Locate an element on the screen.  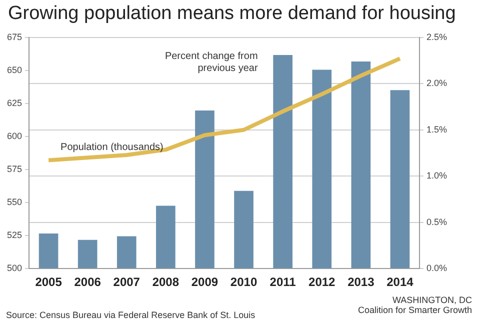
y-tick-label: 525 is located at coordinates (14, 235).